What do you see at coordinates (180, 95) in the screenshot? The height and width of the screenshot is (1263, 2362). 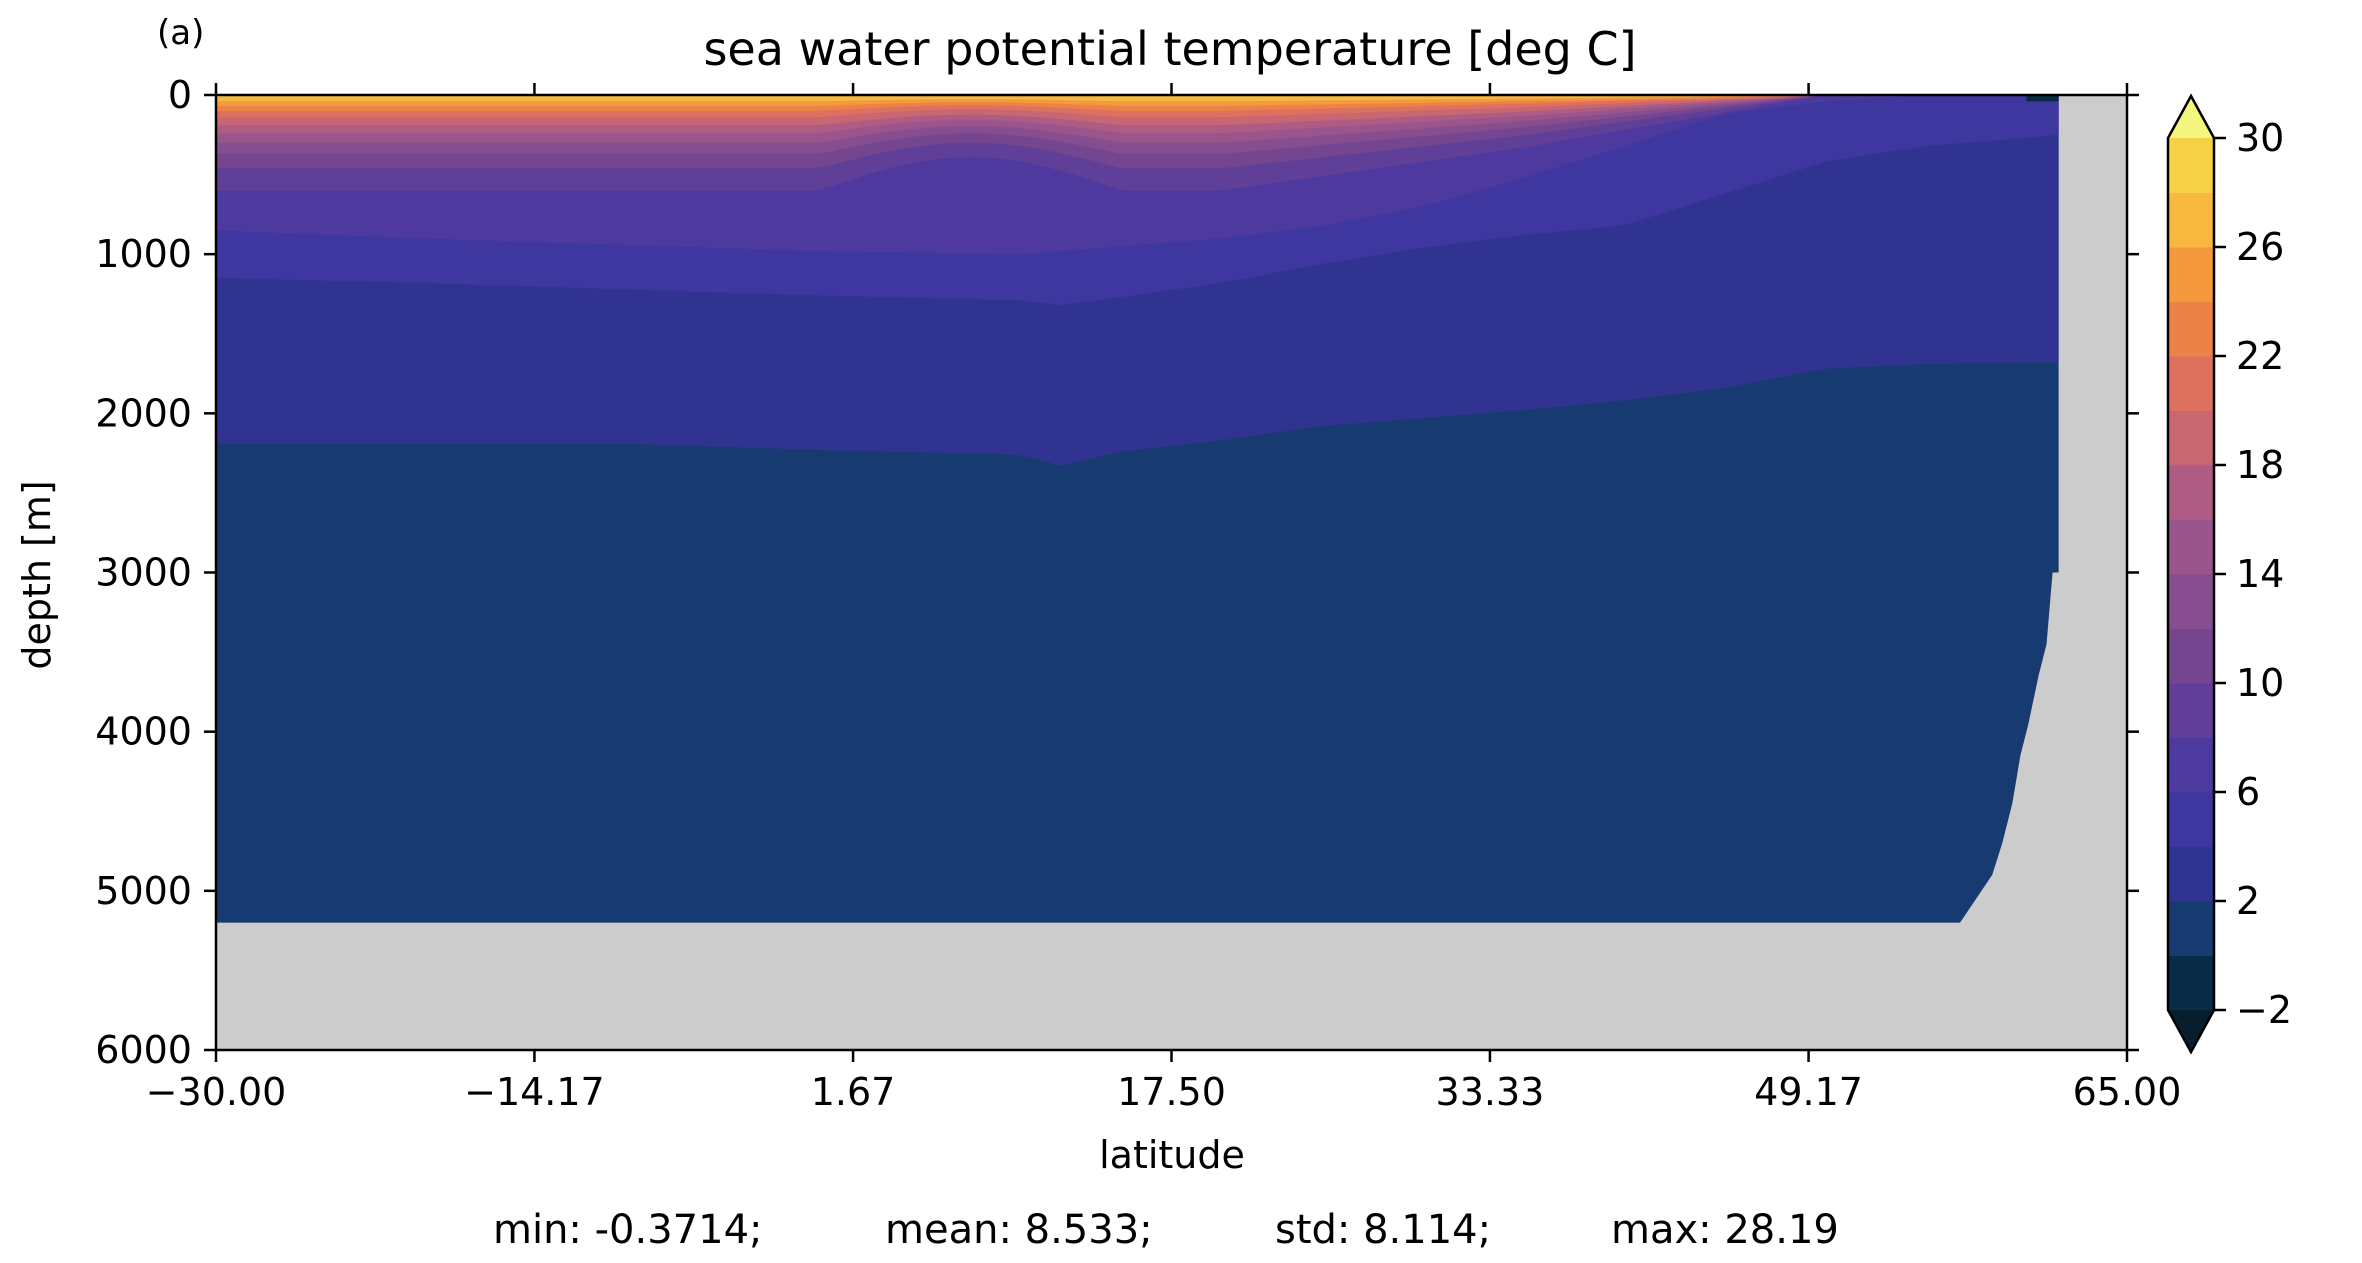 I see `y-tick-label: 0` at bounding box center [180, 95].